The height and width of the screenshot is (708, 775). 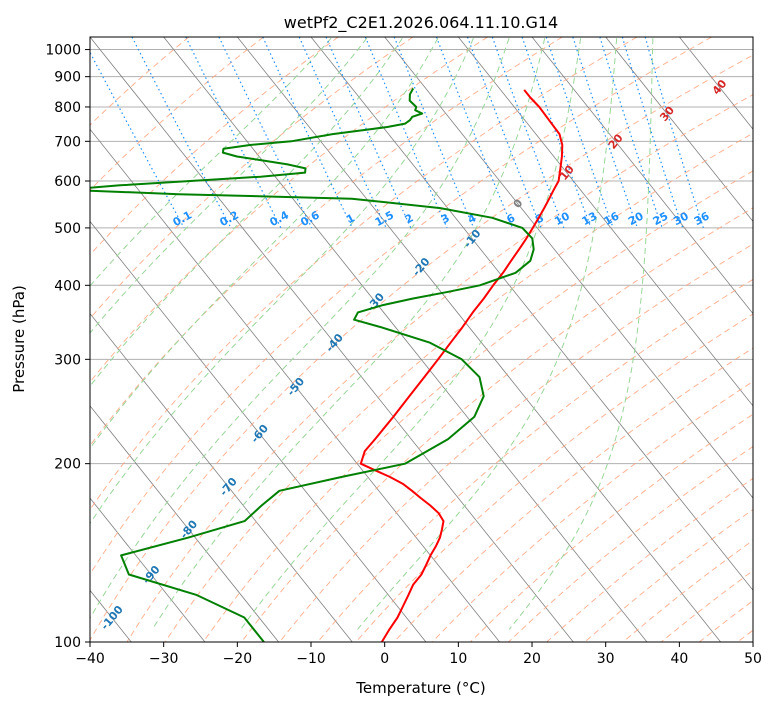 What do you see at coordinates (67, 643) in the screenshot?
I see `y-tick-label: 100` at bounding box center [67, 643].